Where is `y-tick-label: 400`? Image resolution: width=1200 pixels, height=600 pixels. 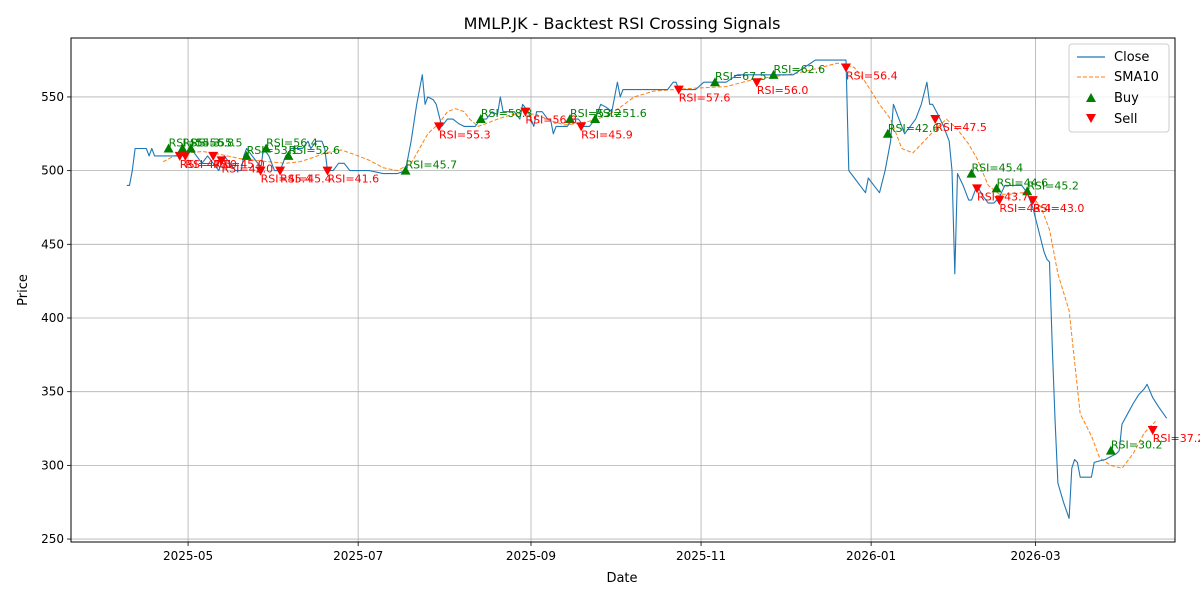 y-tick-label: 400 is located at coordinates (52, 318).